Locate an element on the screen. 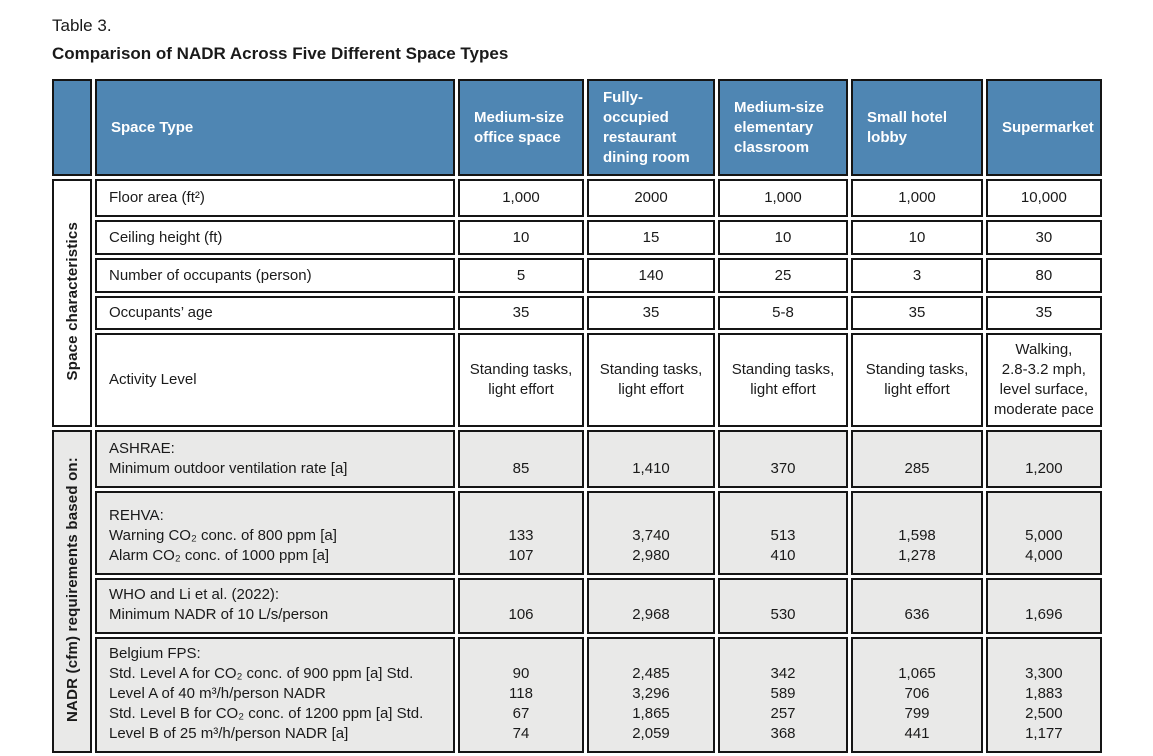 Image resolution: width=1153 pixels, height=756 pixels. table-number-label: Table 3. is located at coordinates (82, 25).